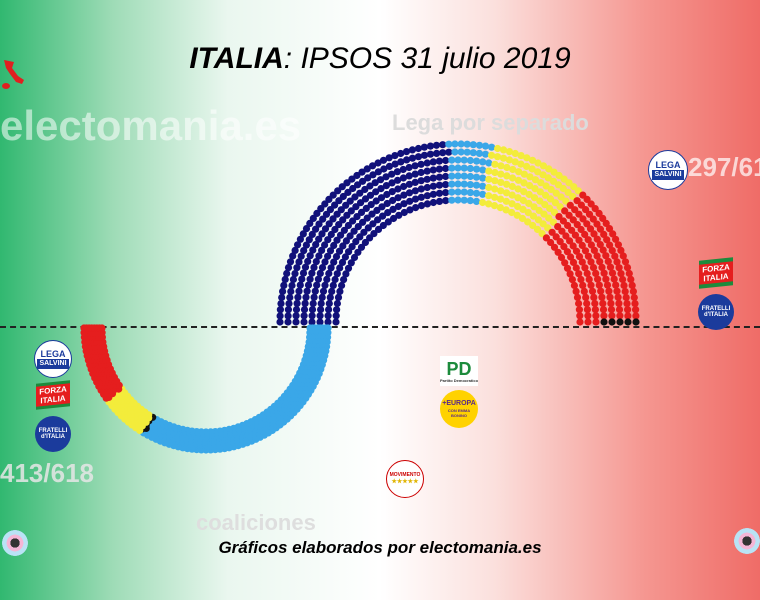 Image resolution: width=760 pixels, height=600 pixels. Describe the element at coordinates (380, 59) in the screenshot. I see `page-title: ITALIA: IPSOS 31 julio 2019` at that location.